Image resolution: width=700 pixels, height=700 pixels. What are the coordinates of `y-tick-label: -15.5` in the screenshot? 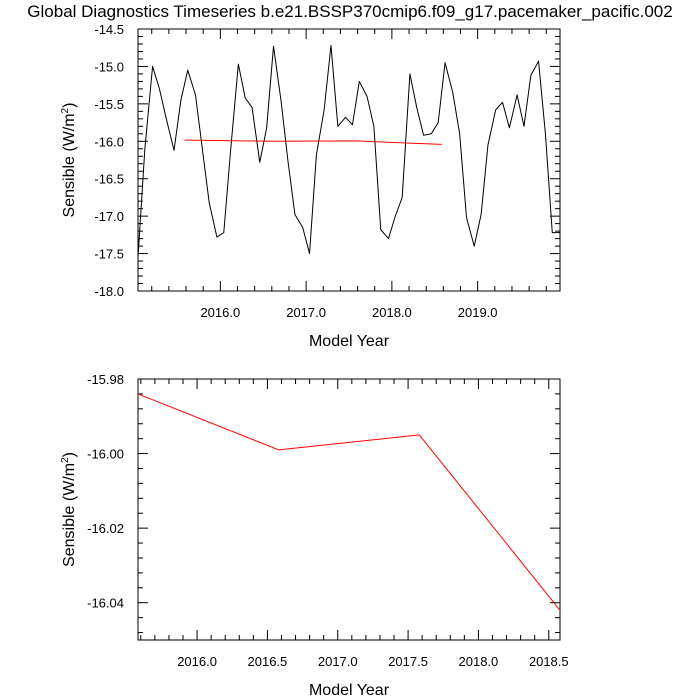 It's located at (109, 104).